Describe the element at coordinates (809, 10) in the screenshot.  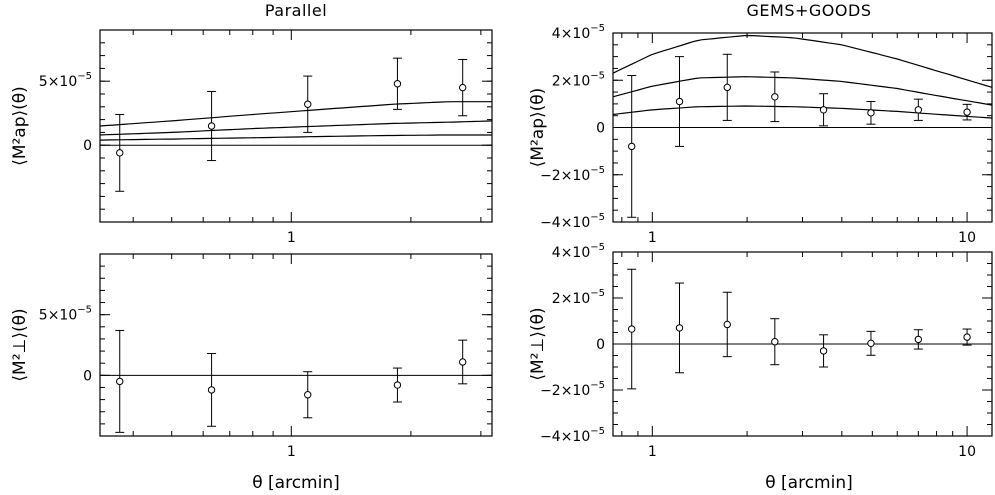
I see `title-gems-goods: GEMS+GOODS` at that location.